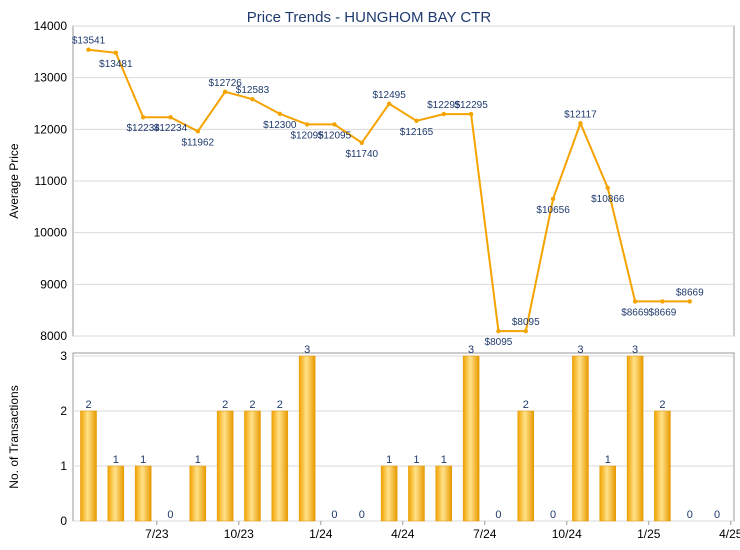 The image size is (740, 550). What do you see at coordinates (14, 180) in the screenshot?
I see `price-y-axis-title: Average Price` at bounding box center [14, 180].